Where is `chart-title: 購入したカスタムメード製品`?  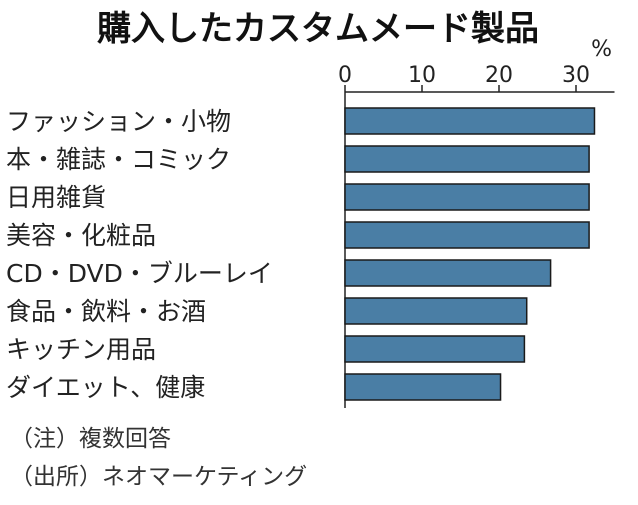
chart-title: 購入したカスタムメード製品 is located at coordinates (318, 29).